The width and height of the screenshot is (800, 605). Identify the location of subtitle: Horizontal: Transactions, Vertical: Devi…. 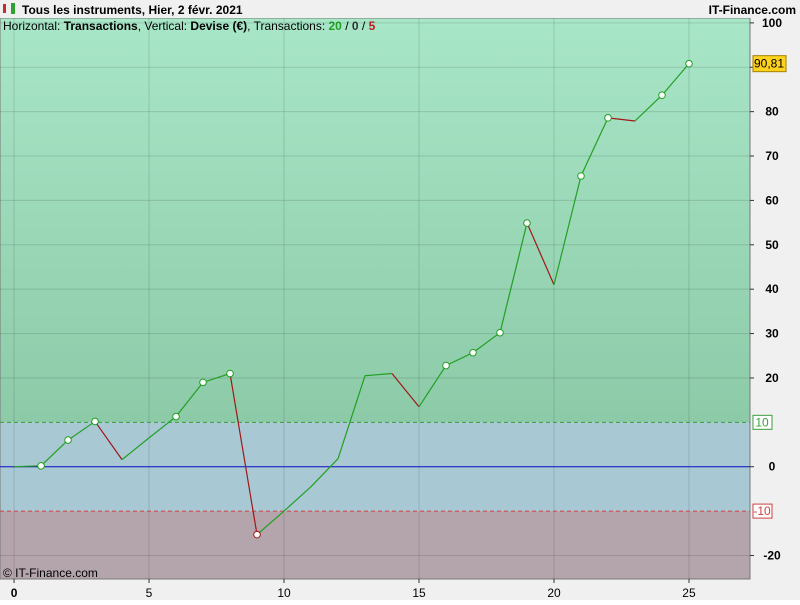
(189, 26).